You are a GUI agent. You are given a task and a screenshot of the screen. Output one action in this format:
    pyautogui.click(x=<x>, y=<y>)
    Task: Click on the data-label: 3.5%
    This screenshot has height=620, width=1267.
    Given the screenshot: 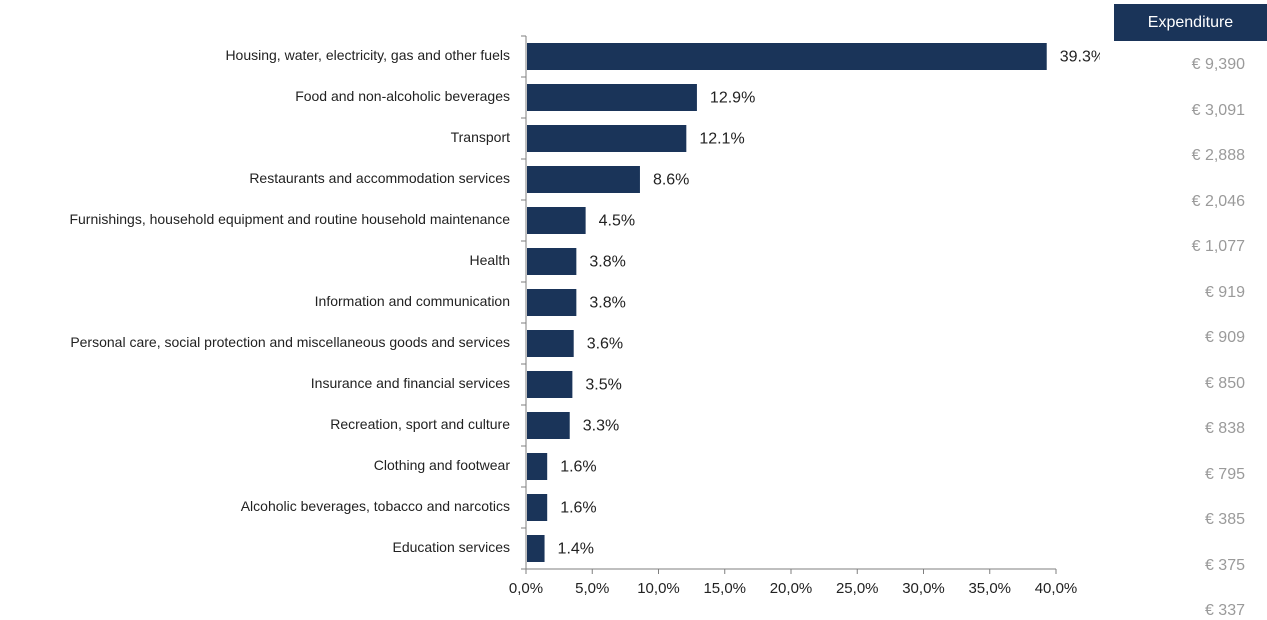 What is the action you would take?
    pyautogui.click(x=603, y=385)
    